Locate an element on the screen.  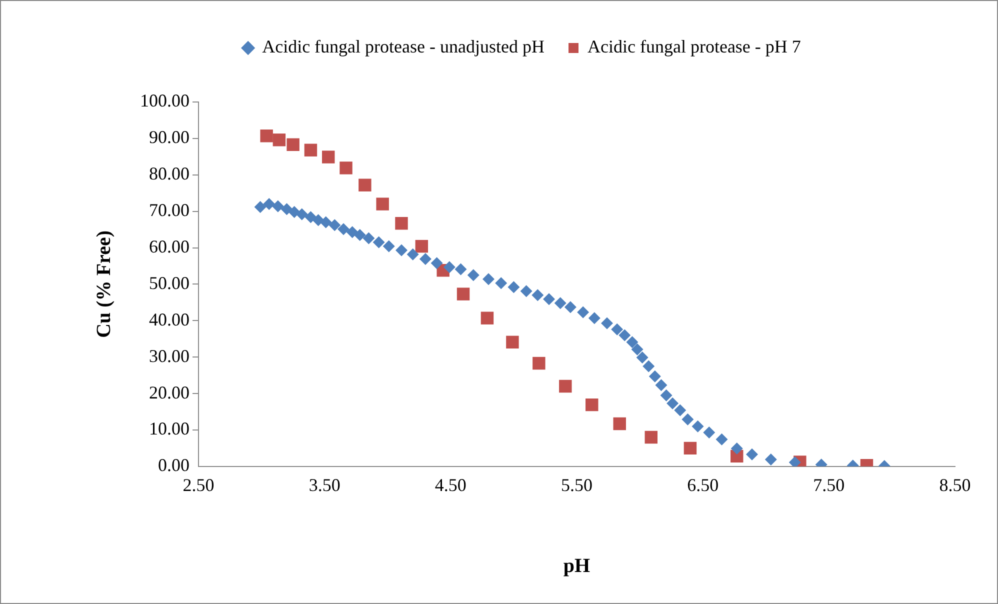
y-tick-label: 30.00 is located at coordinates (169, 356).